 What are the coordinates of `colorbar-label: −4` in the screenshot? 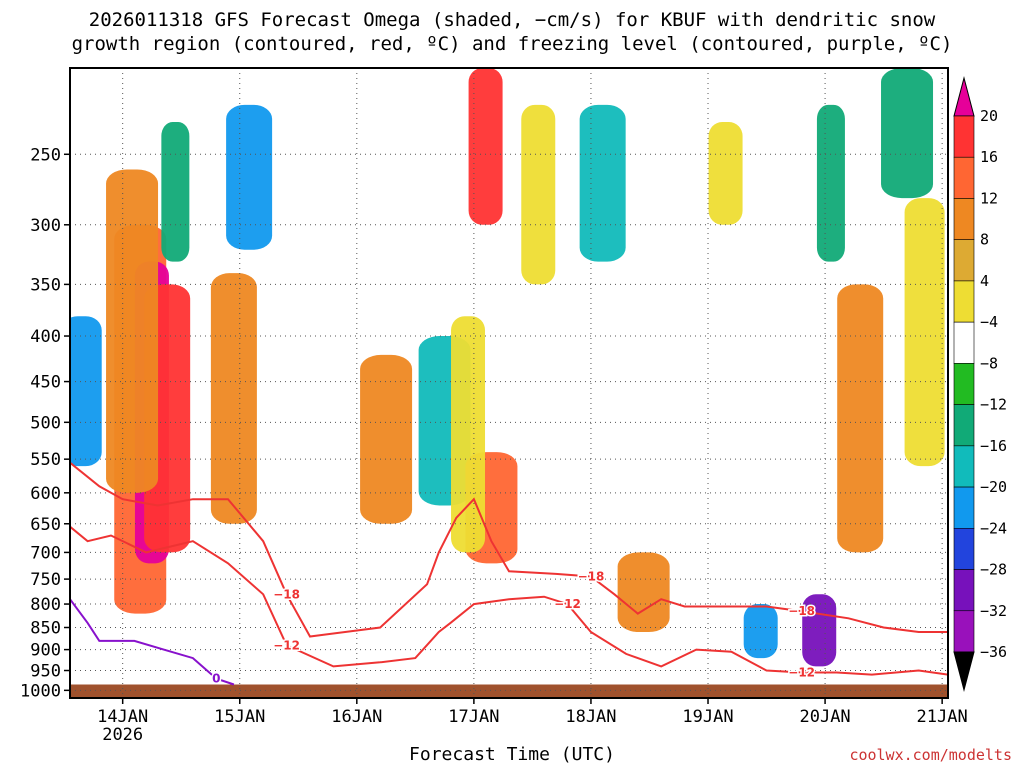 It's located at (989, 322).